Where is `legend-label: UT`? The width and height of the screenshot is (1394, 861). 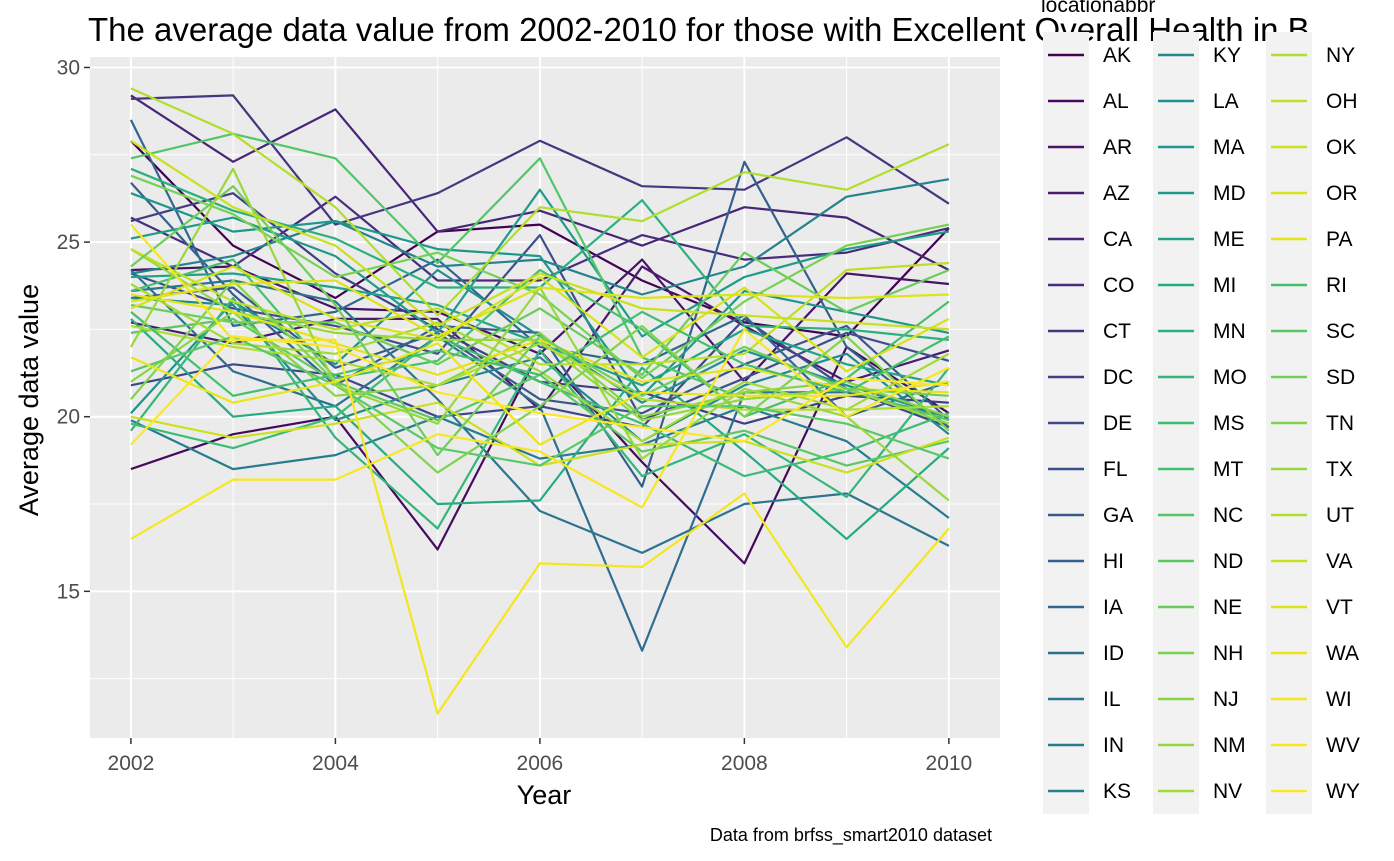 legend-label: UT is located at coordinates (1340, 515).